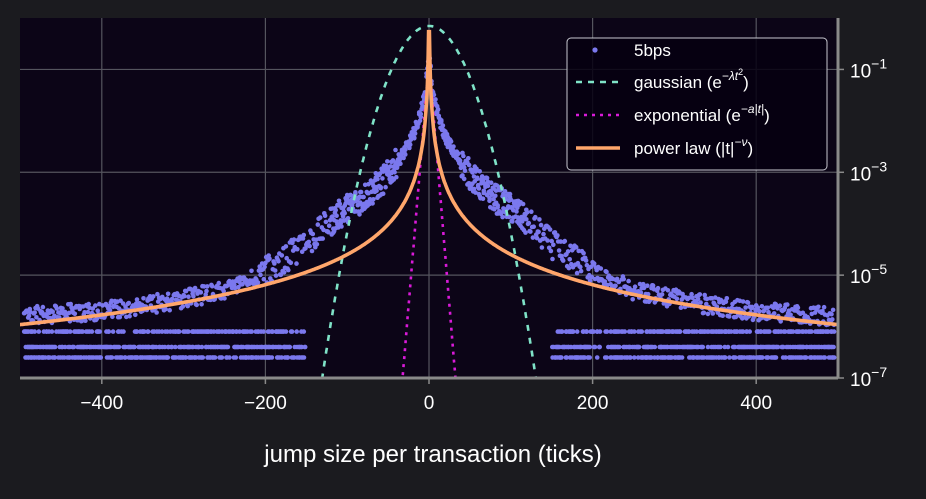 The height and width of the screenshot is (499, 926). I want to click on legend-label-power-law: power law (|t|−ν), so click(693, 146).